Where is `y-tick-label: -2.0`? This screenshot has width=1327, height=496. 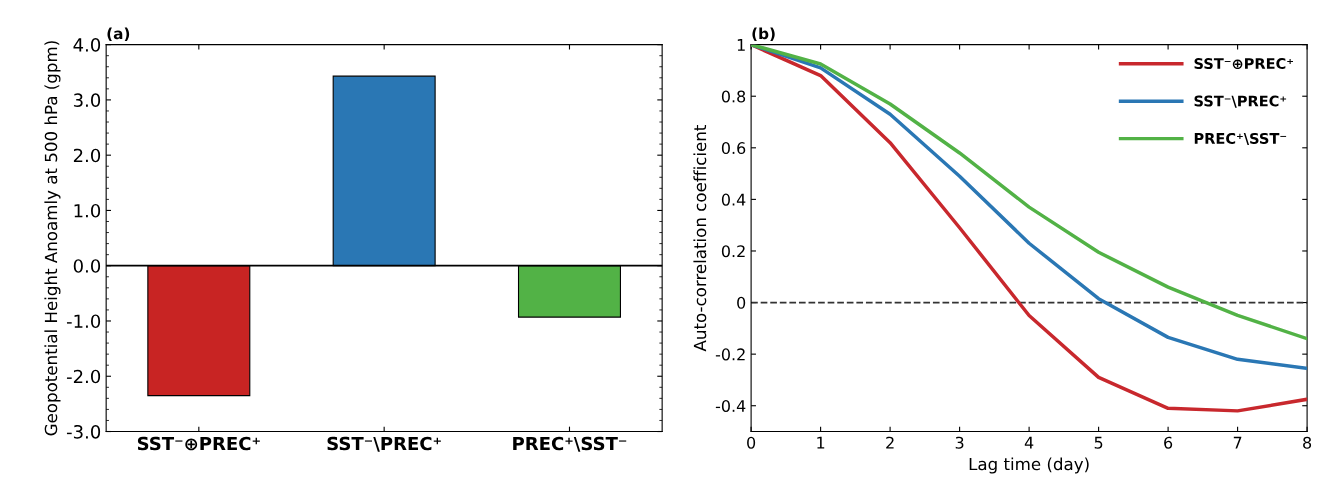 y-tick-label: -2.0 is located at coordinates (83, 376).